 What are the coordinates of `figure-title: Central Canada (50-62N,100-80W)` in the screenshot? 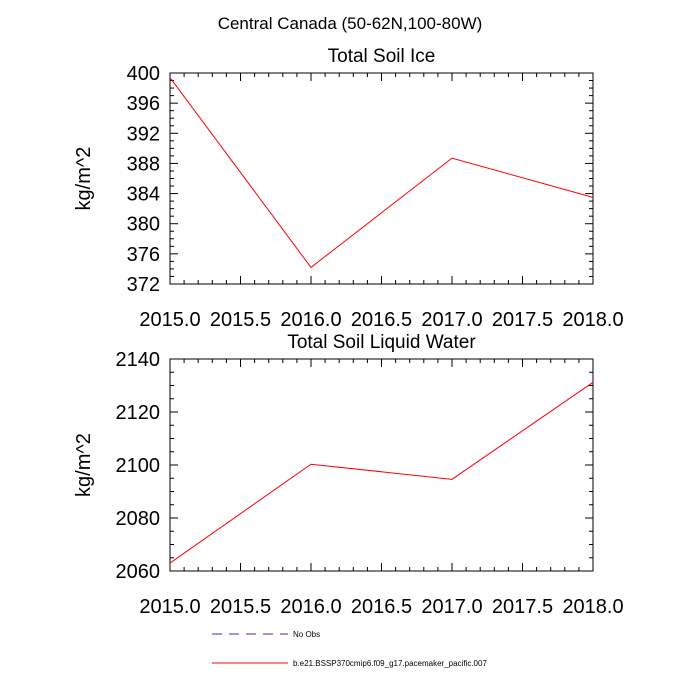 It's located at (350, 23).